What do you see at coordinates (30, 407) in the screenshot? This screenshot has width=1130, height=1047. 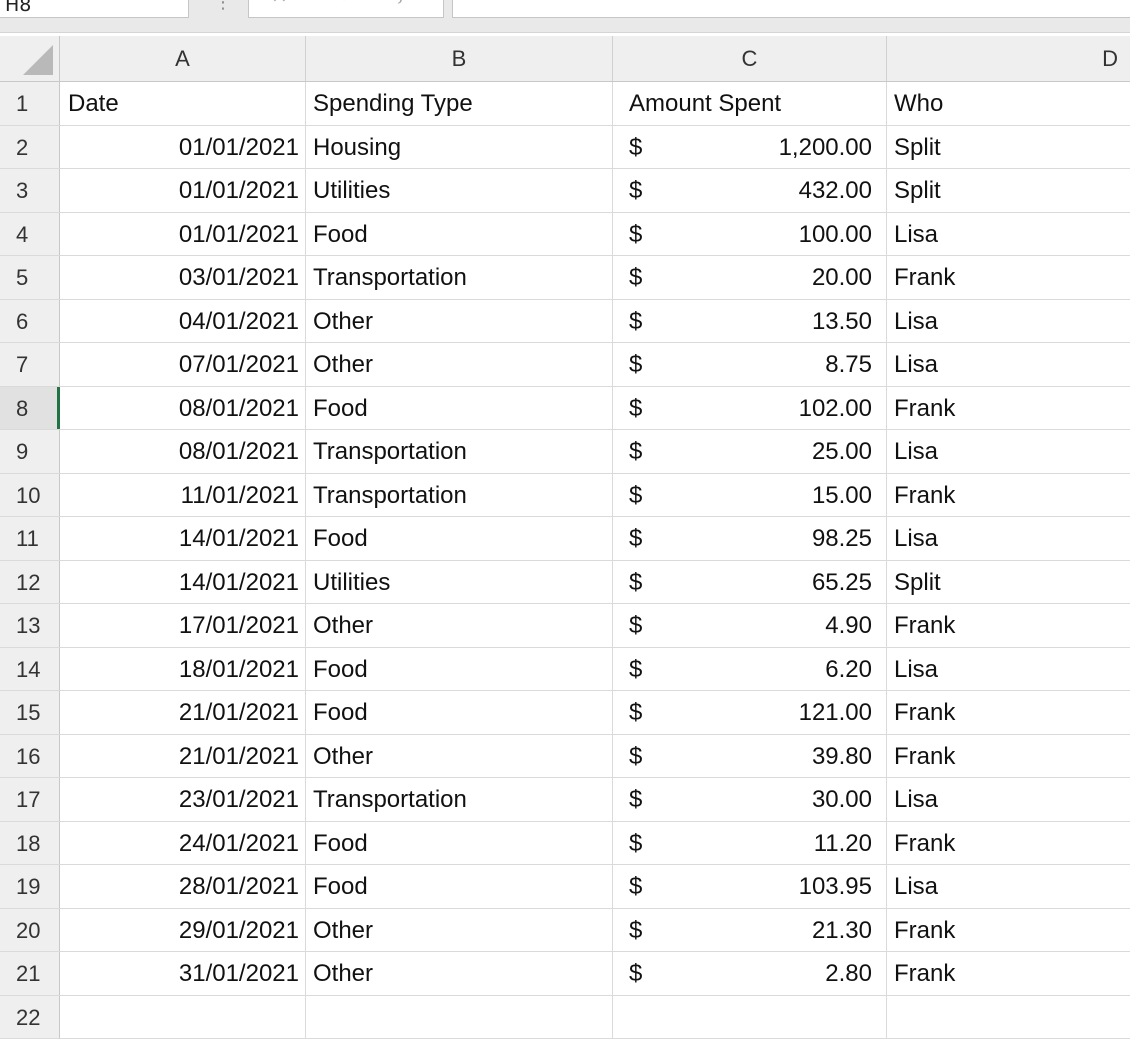 I see `row-header: 8` at bounding box center [30, 407].